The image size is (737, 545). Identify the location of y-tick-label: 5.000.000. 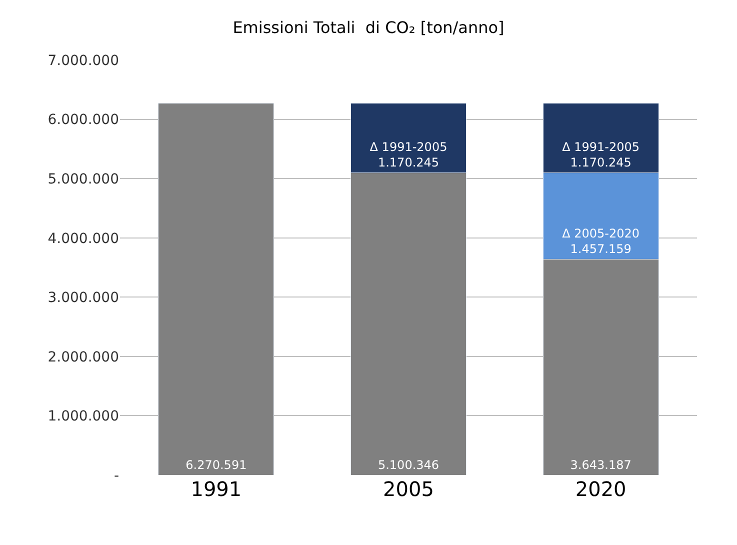
(83, 179).